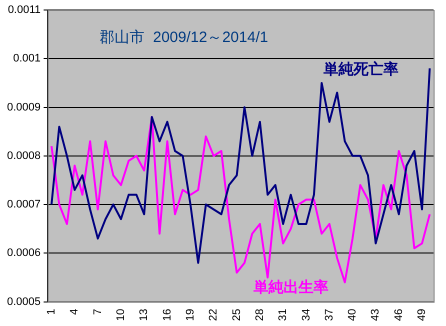 Image resolution: width=446 pixels, height=326 pixels. I want to click on x-tick-label: 13, so click(144, 315).